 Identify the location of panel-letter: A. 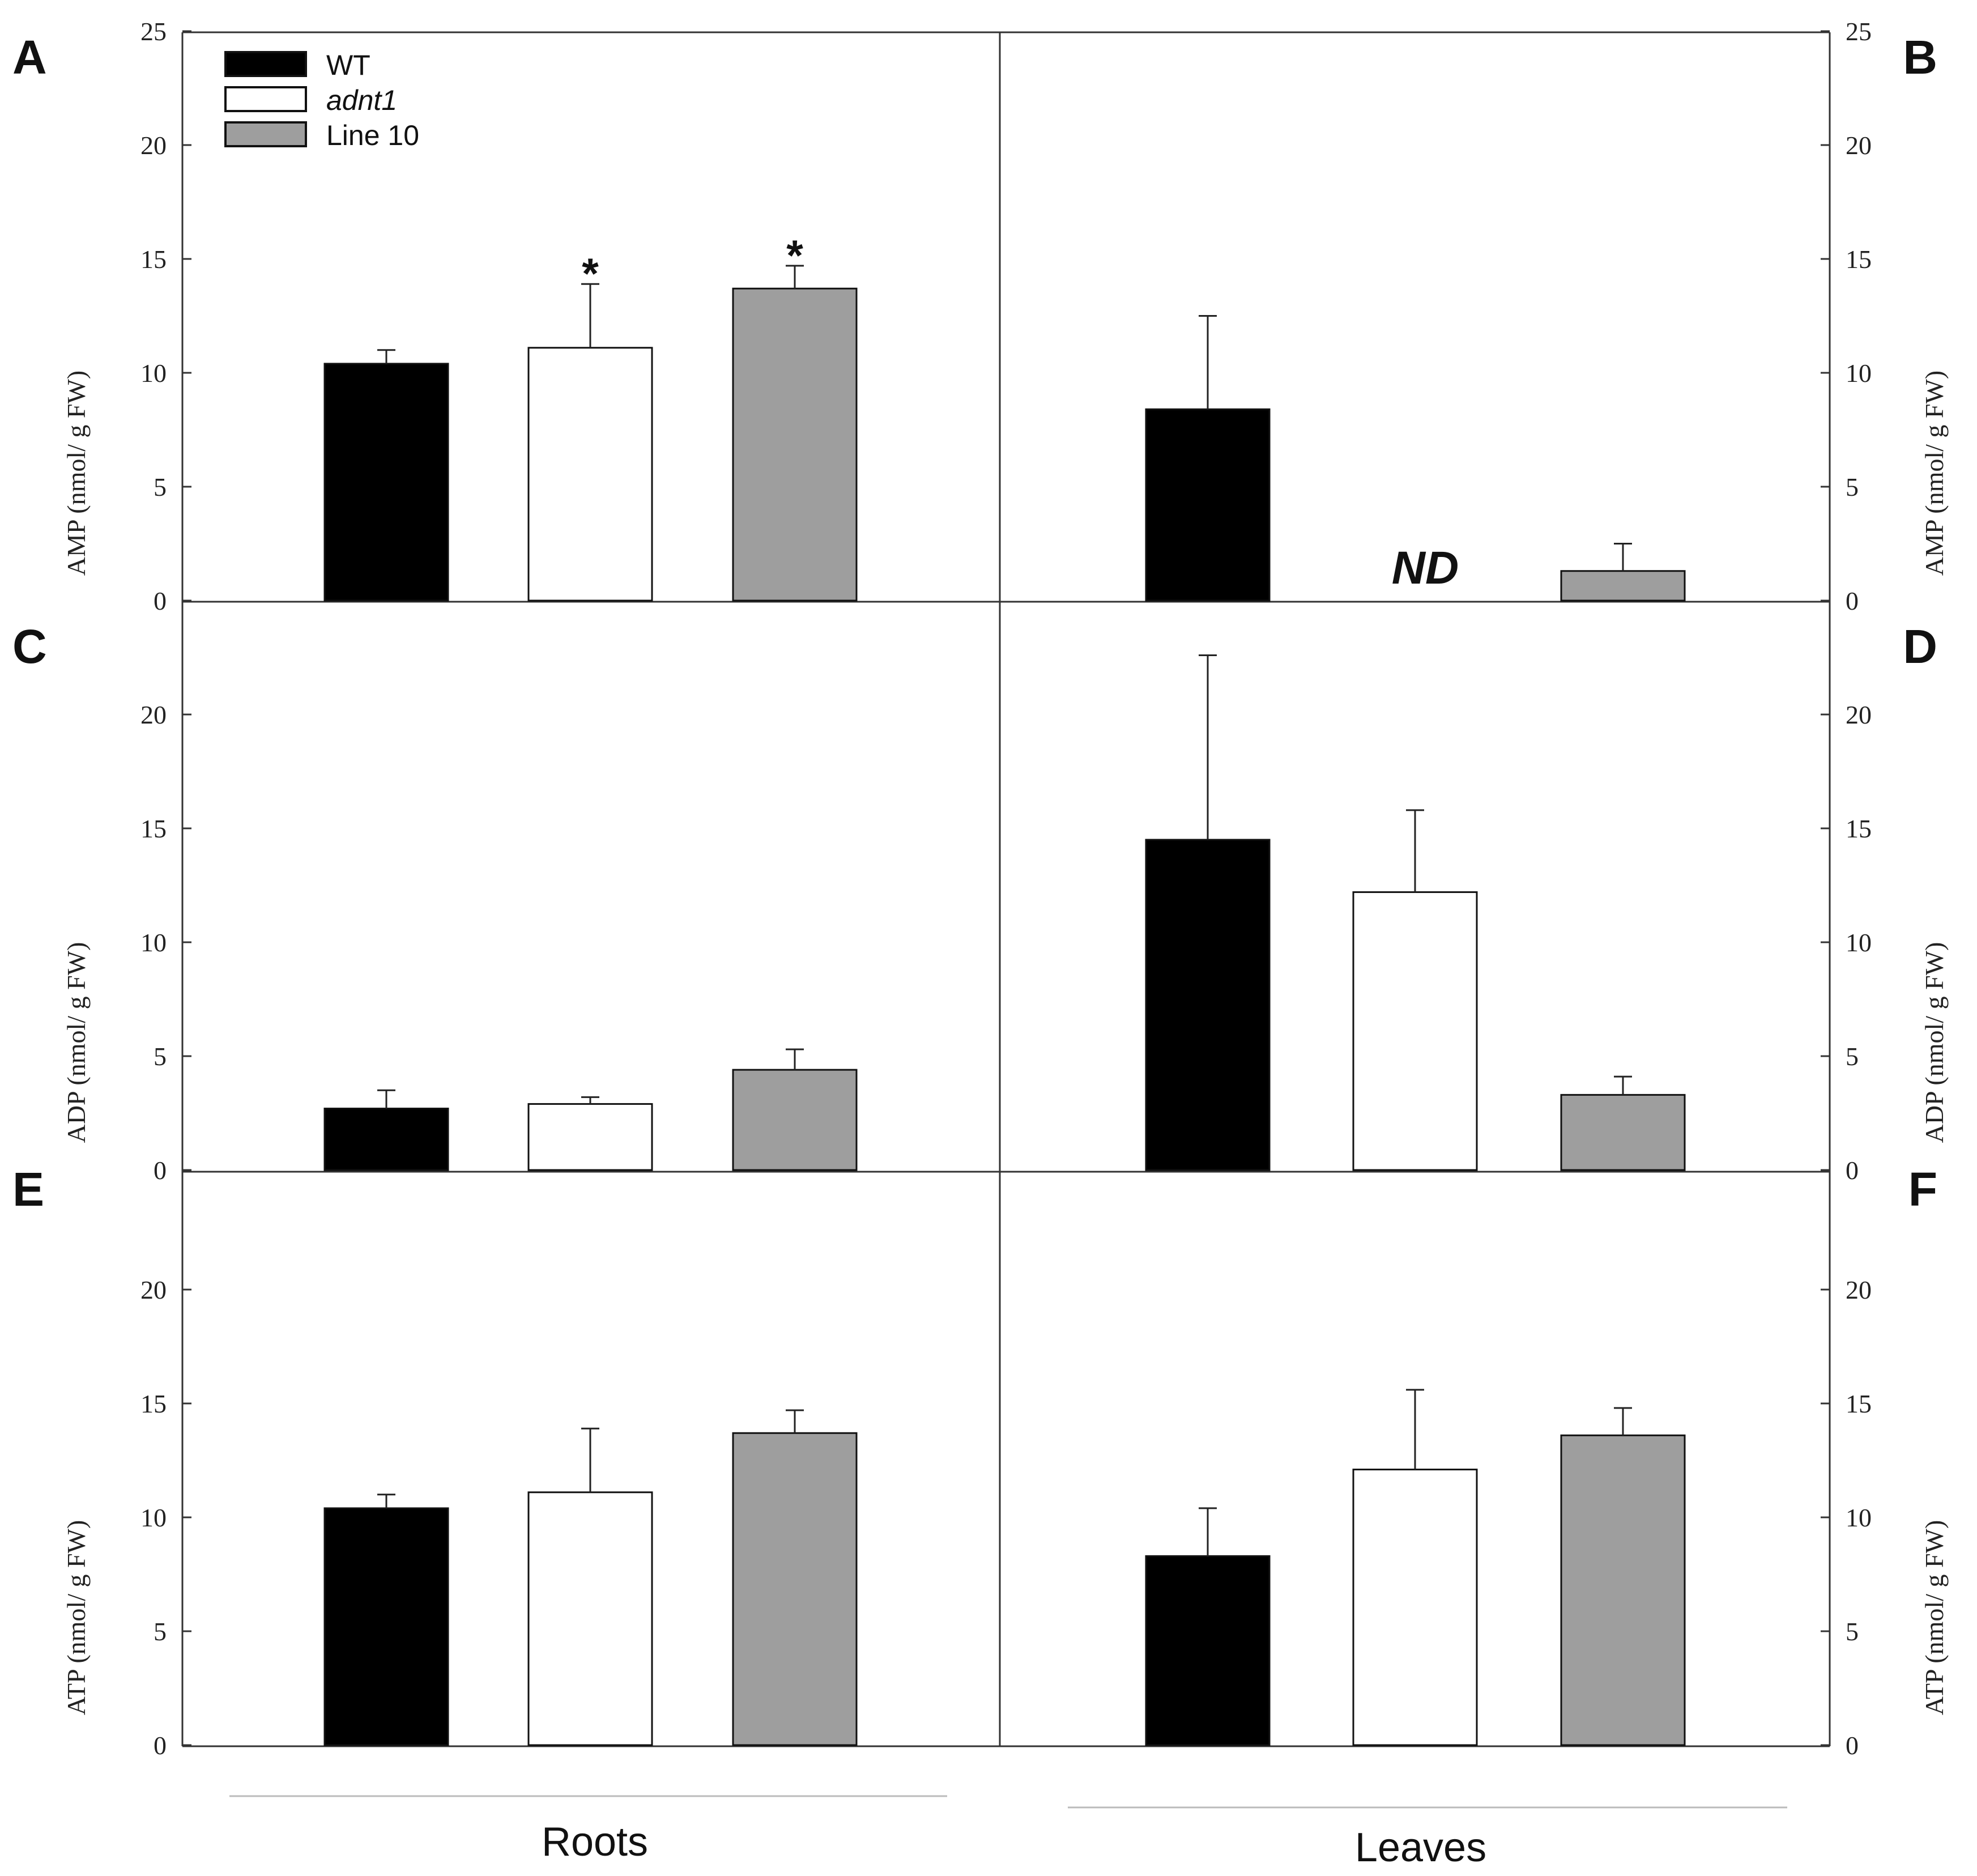
(29, 57).